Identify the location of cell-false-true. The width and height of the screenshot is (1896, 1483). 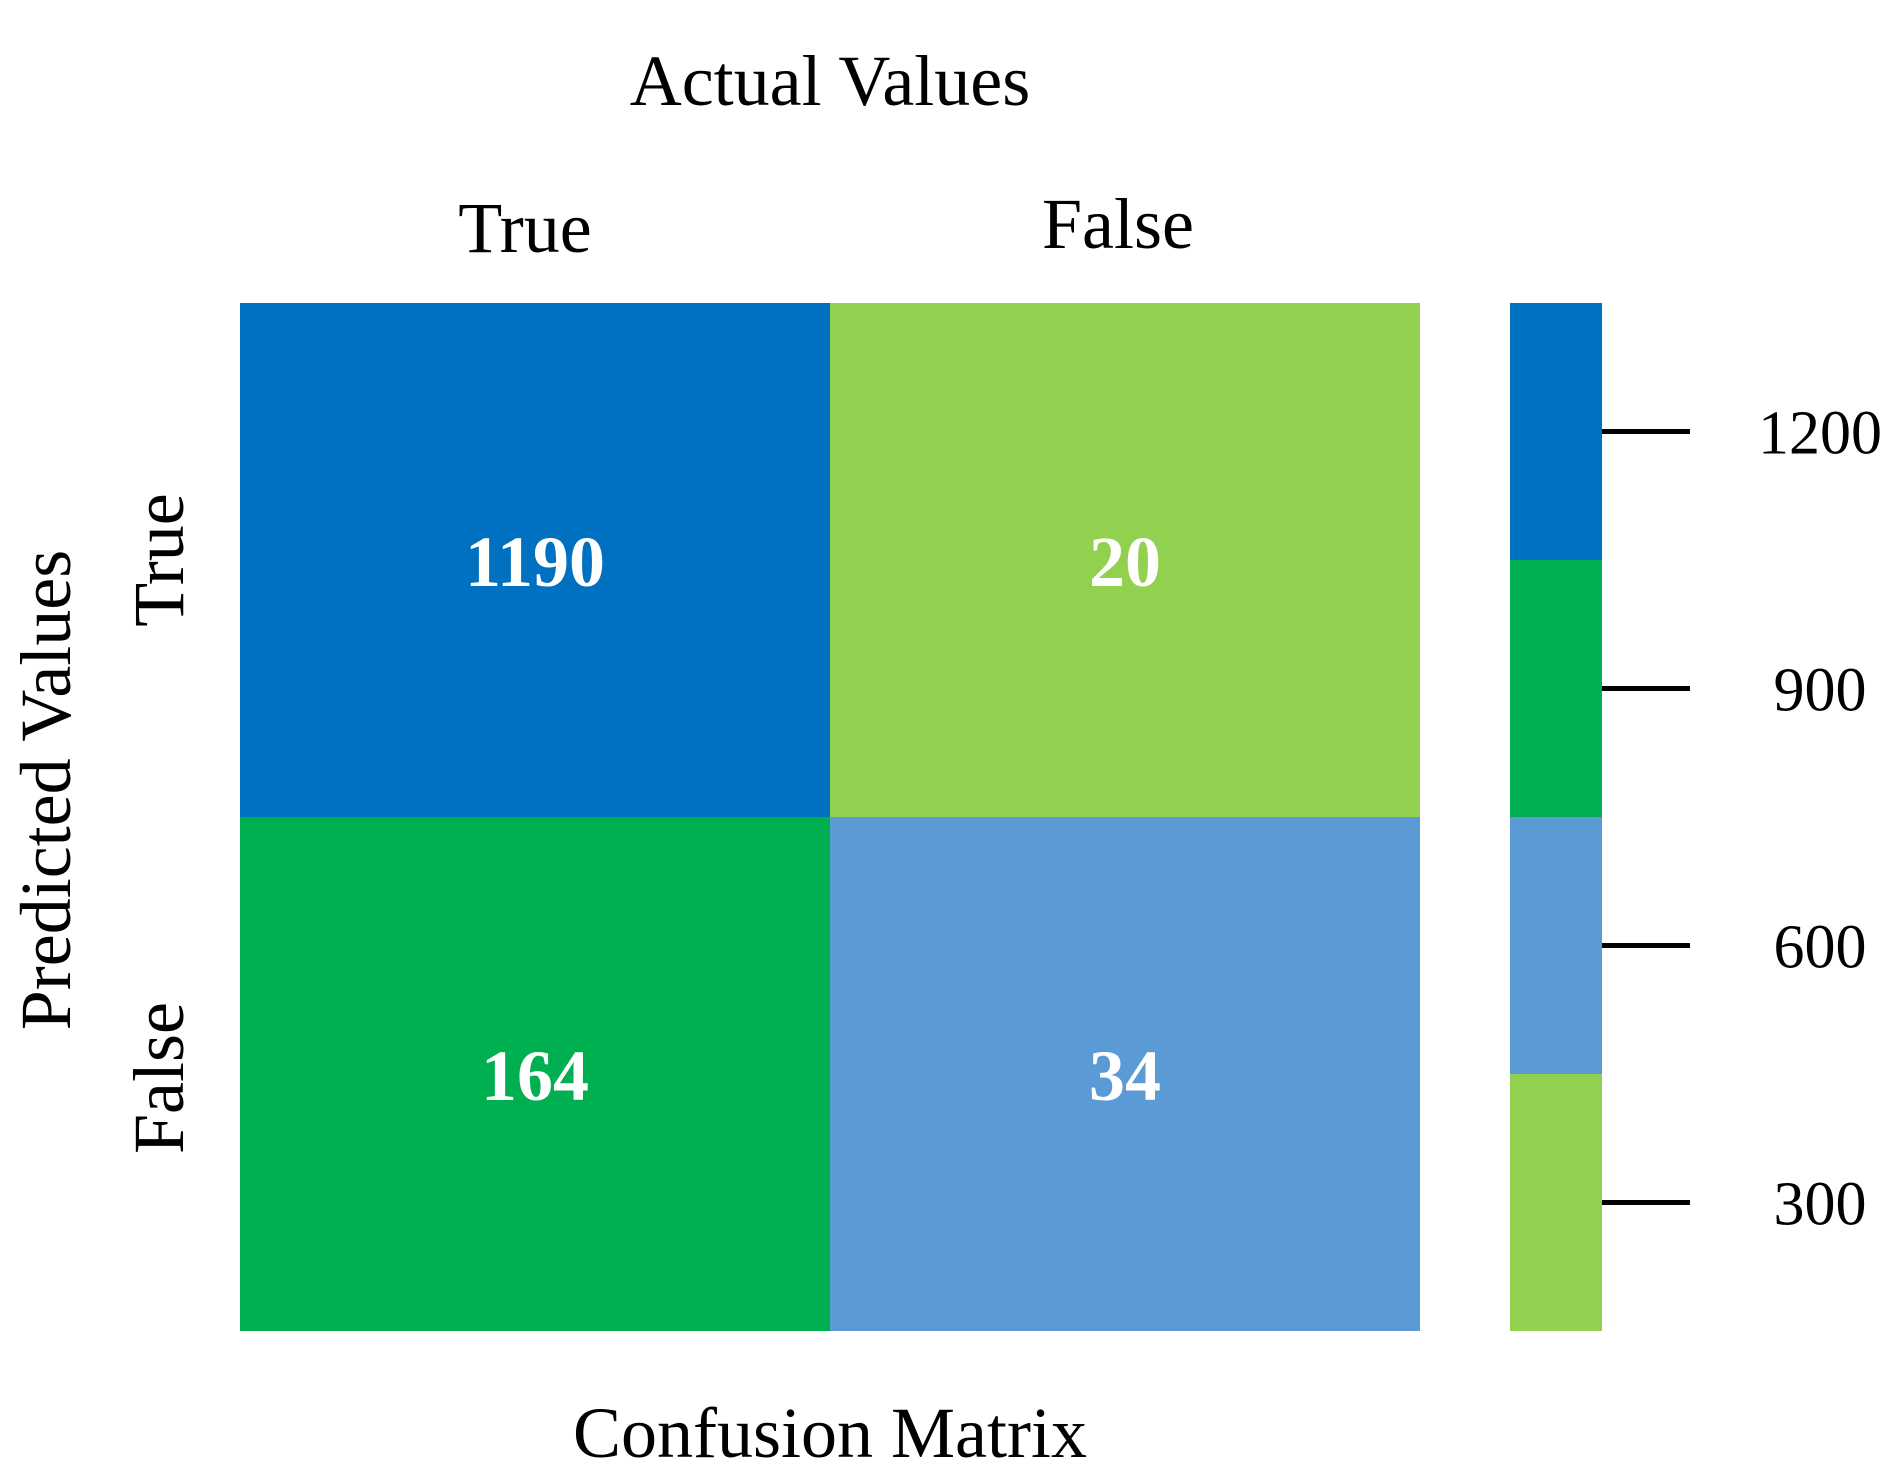
(535, 1074).